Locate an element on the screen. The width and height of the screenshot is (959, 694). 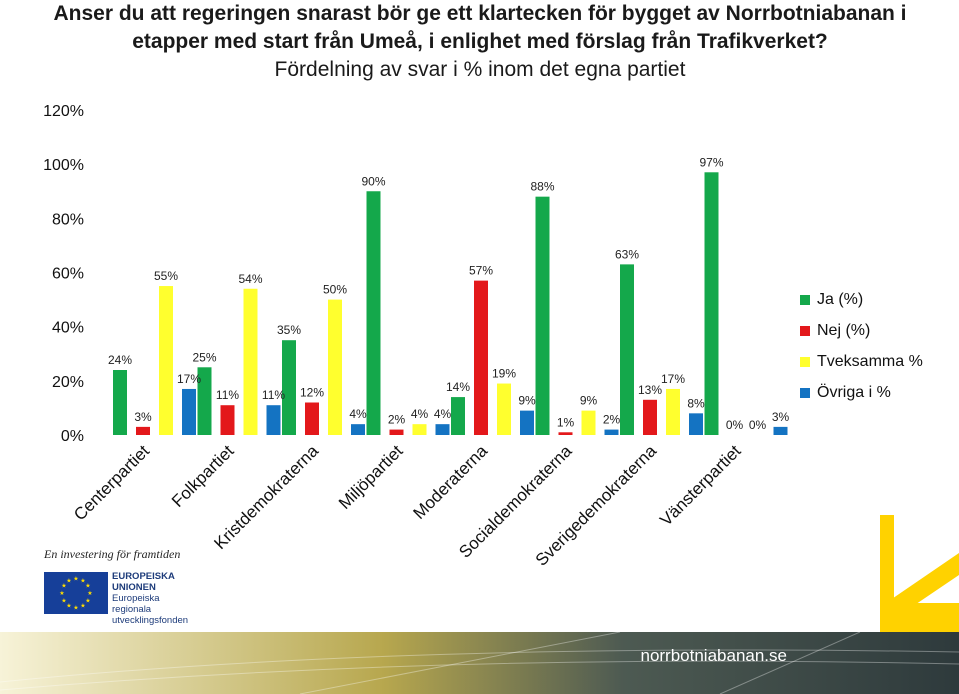
legend-item-nej: Nej (%) is located at coordinates (861, 330).